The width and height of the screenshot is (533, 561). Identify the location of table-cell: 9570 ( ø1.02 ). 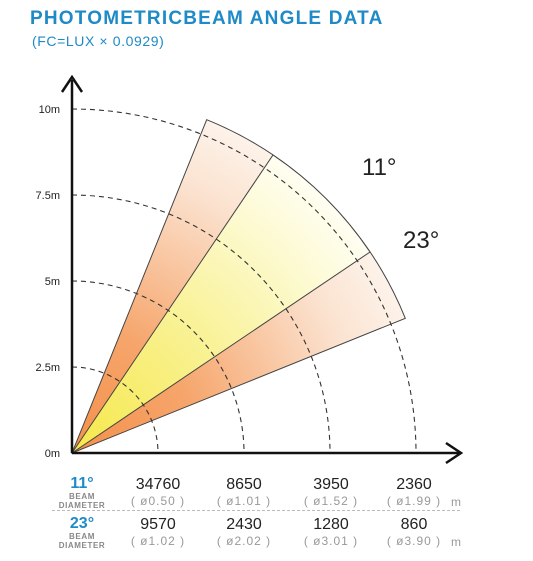
(158, 532).